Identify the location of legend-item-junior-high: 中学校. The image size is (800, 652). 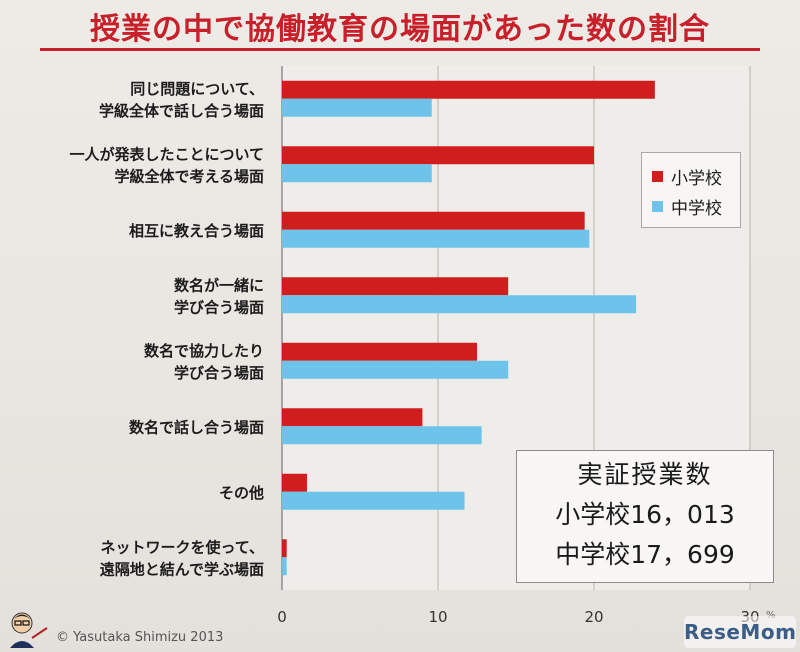
(696, 206).